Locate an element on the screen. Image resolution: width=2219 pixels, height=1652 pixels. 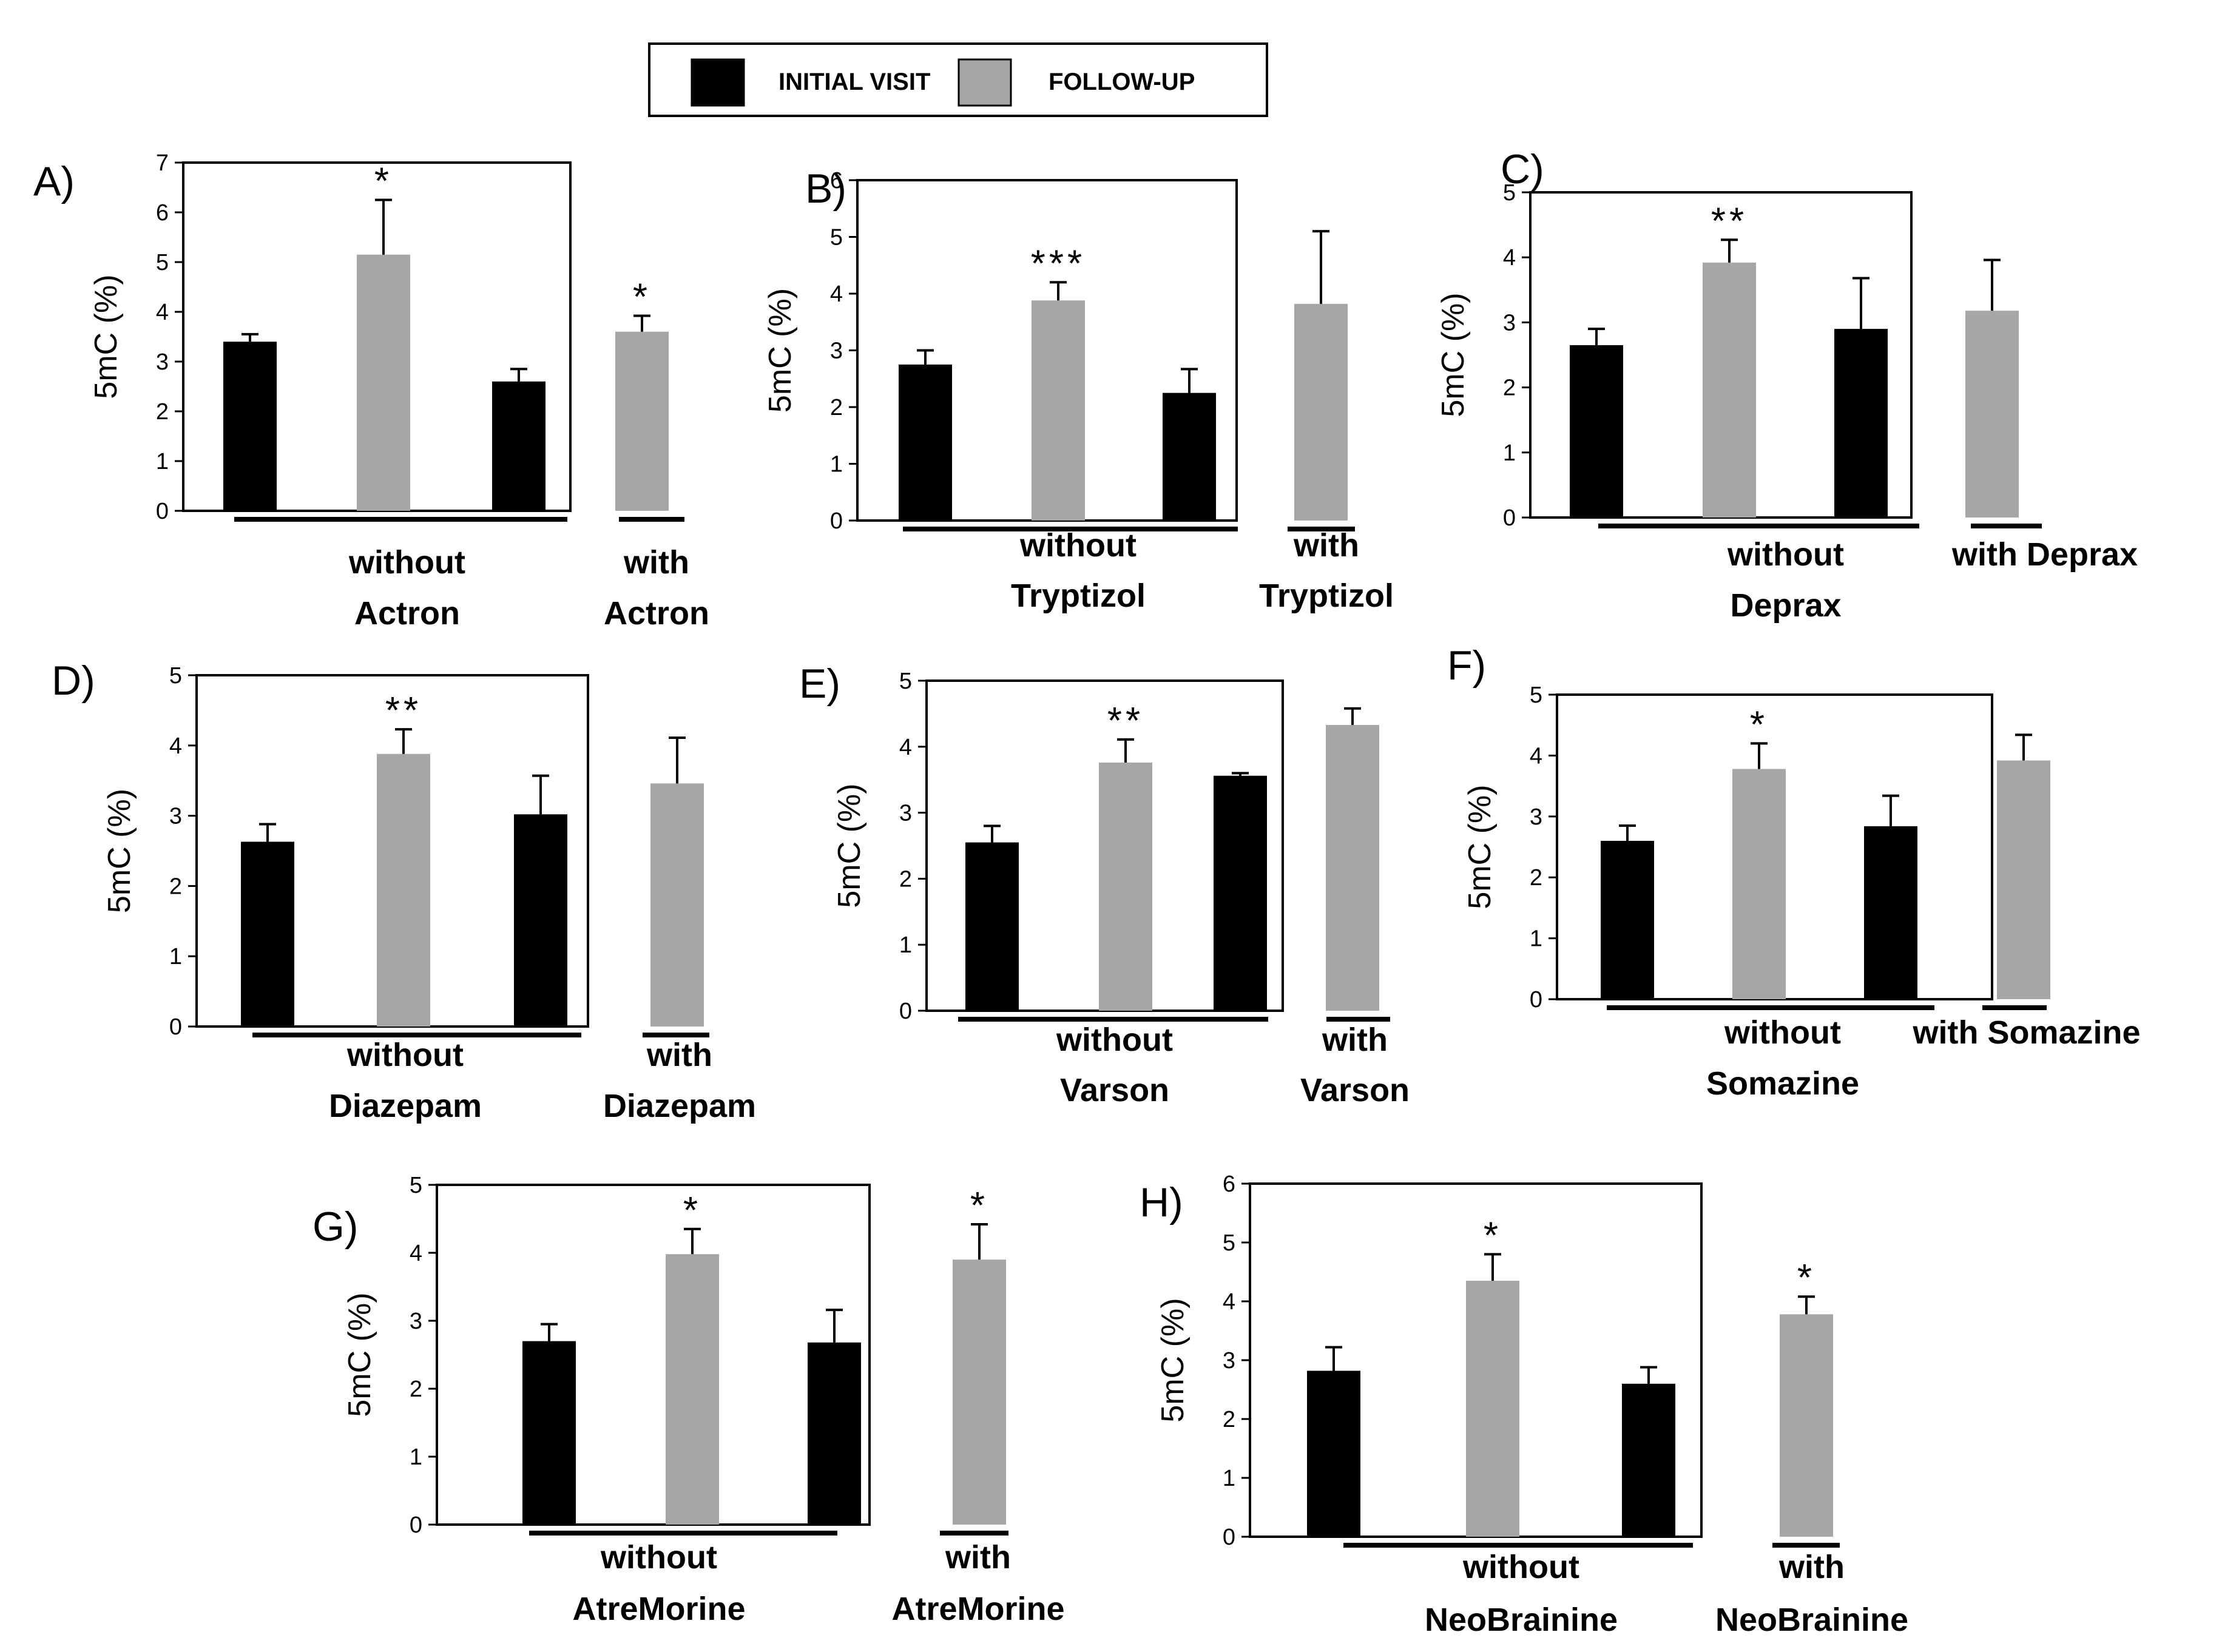
legend: INITIAL VISIT FOLLOW-UP is located at coordinates (958, 79).